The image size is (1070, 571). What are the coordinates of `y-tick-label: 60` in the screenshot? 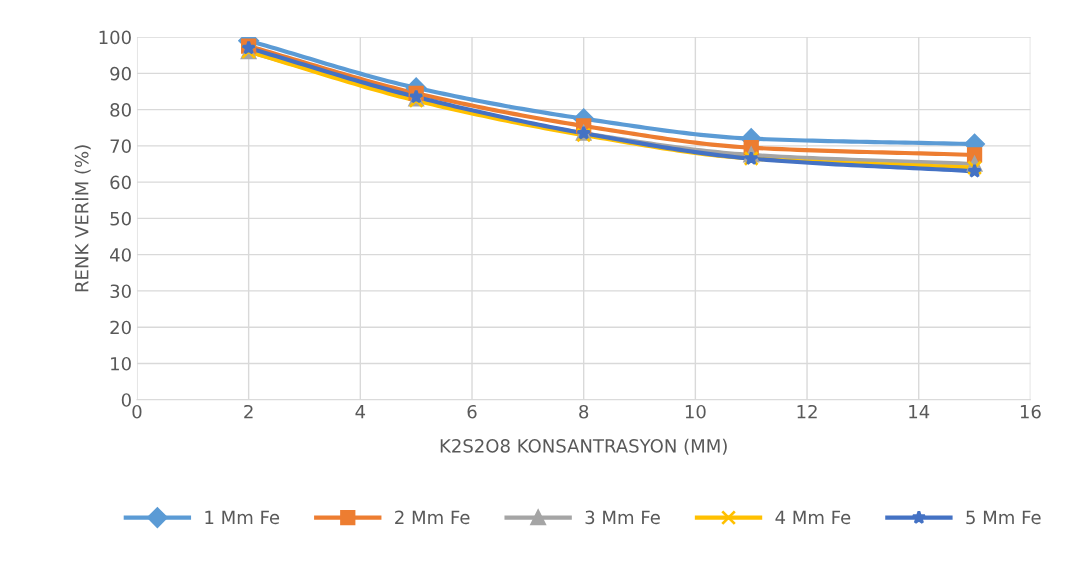 It's located at (120, 182).